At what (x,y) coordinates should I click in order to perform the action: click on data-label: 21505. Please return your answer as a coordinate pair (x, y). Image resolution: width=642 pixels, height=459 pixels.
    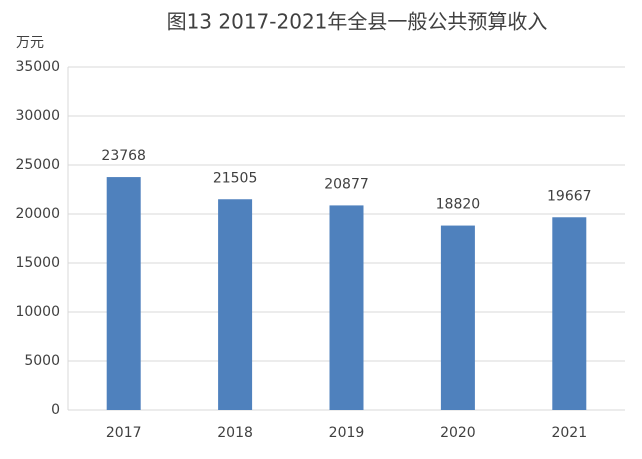
    Looking at the image, I should click on (235, 178).